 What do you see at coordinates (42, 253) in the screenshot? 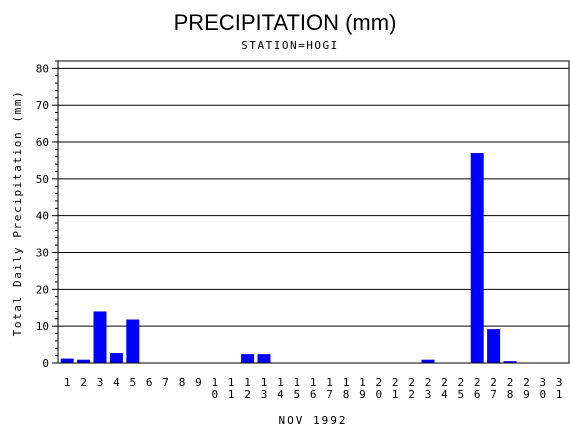
I see `y-tick-label: 30` at bounding box center [42, 253].